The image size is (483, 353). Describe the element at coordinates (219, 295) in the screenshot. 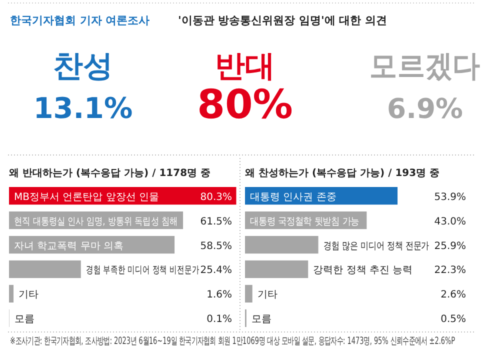

I see `data-label: 1.6%` at that location.